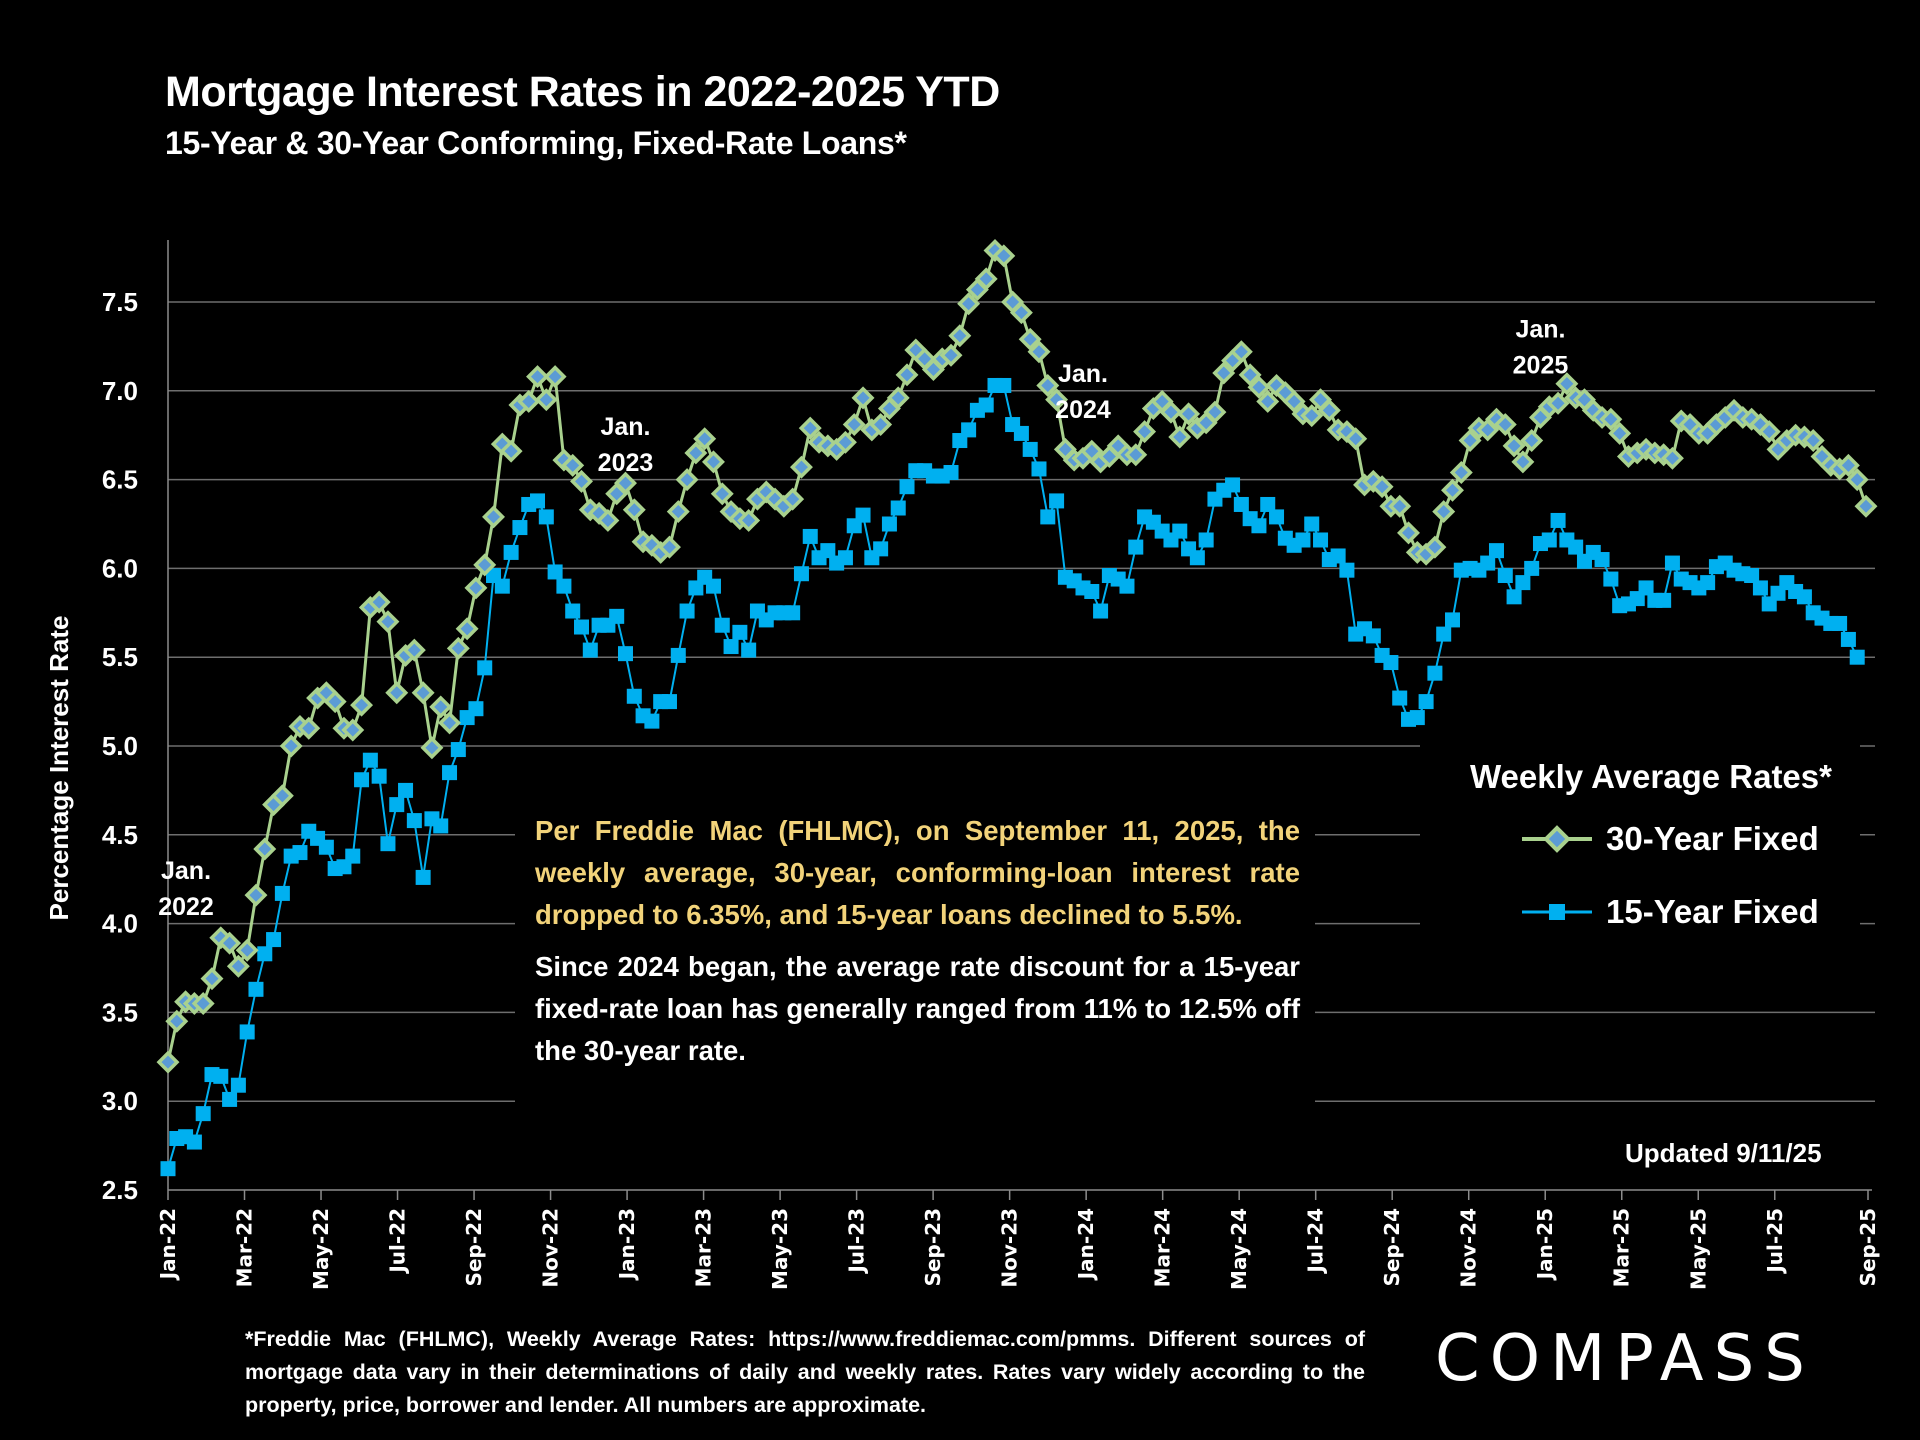 Image resolution: width=1920 pixels, height=1440 pixels. Describe the element at coordinates (120, 1012) in the screenshot. I see `y-tick-label: 3.5` at that location.